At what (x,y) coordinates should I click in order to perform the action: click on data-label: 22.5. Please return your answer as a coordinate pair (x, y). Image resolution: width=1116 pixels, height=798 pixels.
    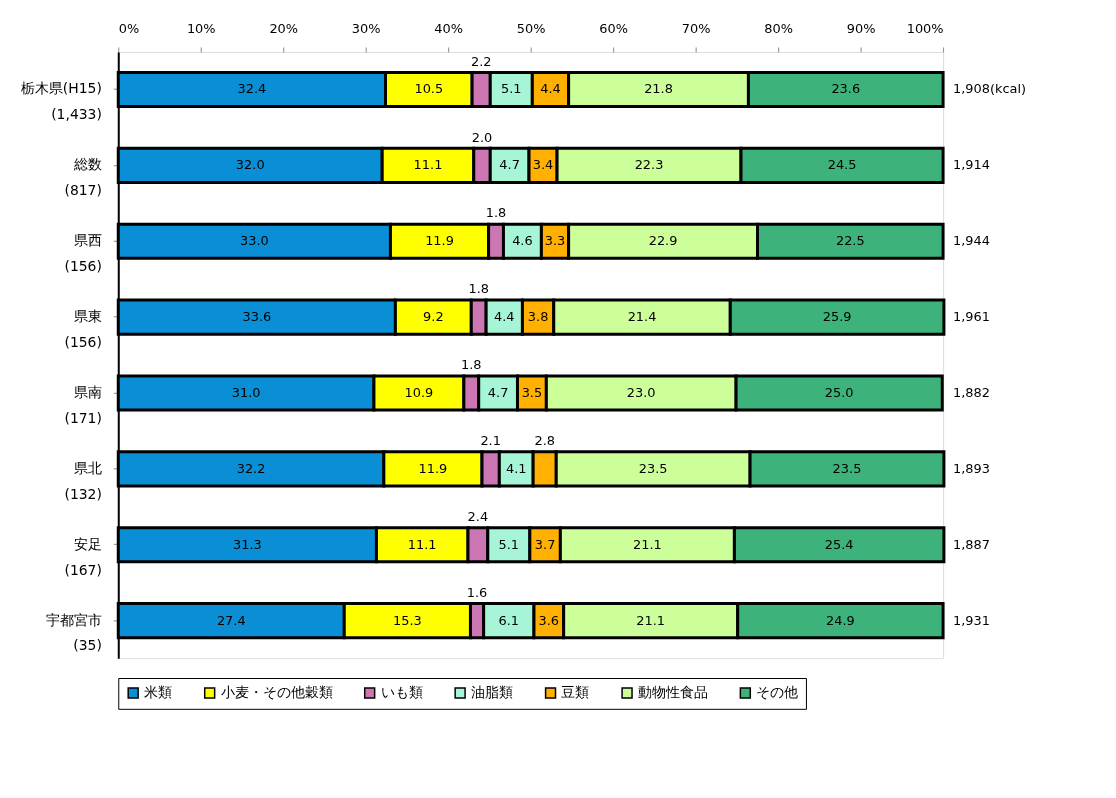
    Looking at the image, I should click on (850, 241).